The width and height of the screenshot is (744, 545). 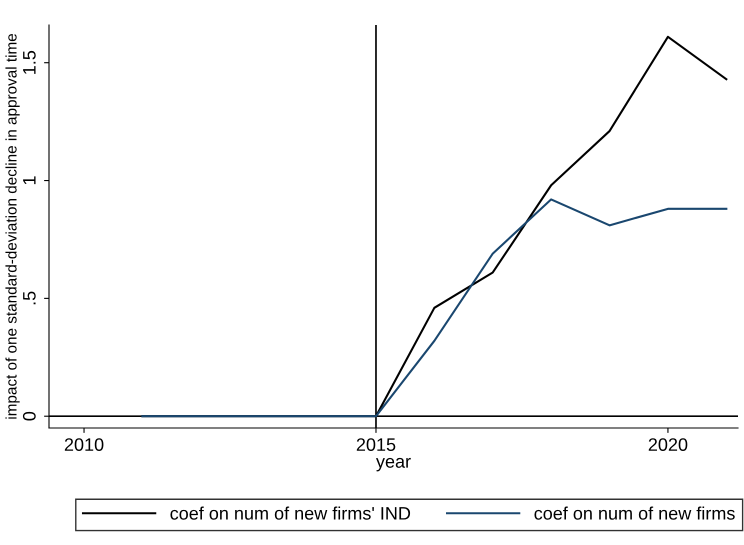 I want to click on x-axis-title: year, so click(x=393, y=465).